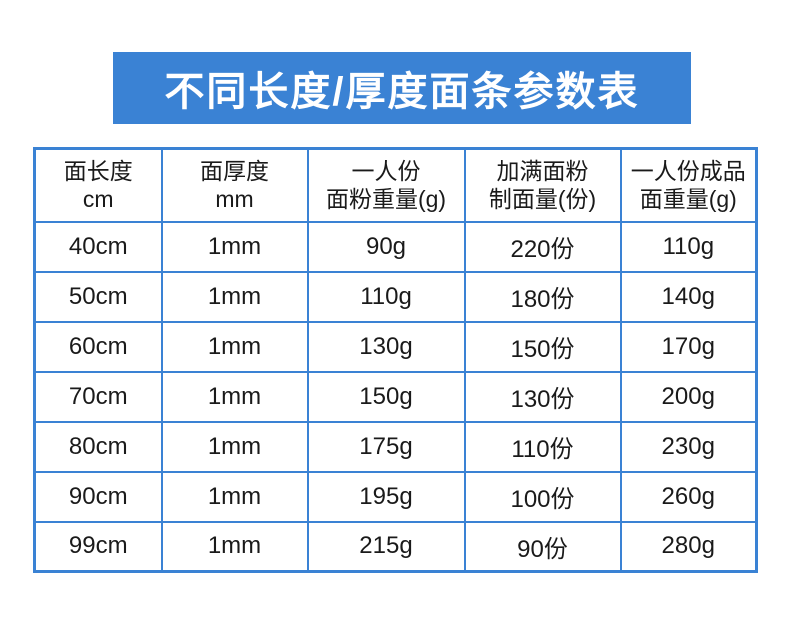  What do you see at coordinates (234, 199) in the screenshot?
I see `header-unit: mm` at bounding box center [234, 199].